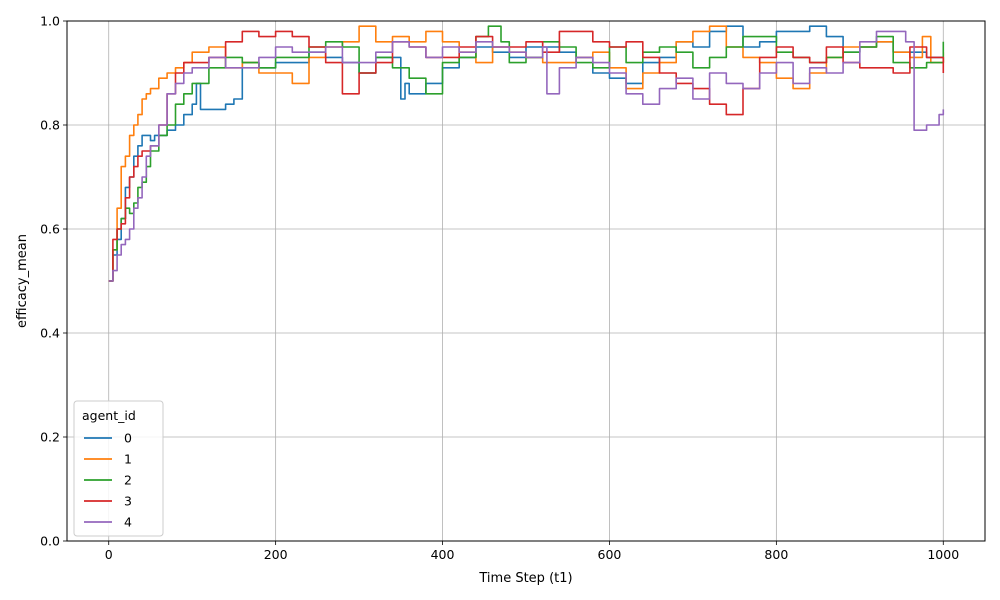 The image size is (1000, 600). I want to click on x-tick-label: 0, so click(109, 554).